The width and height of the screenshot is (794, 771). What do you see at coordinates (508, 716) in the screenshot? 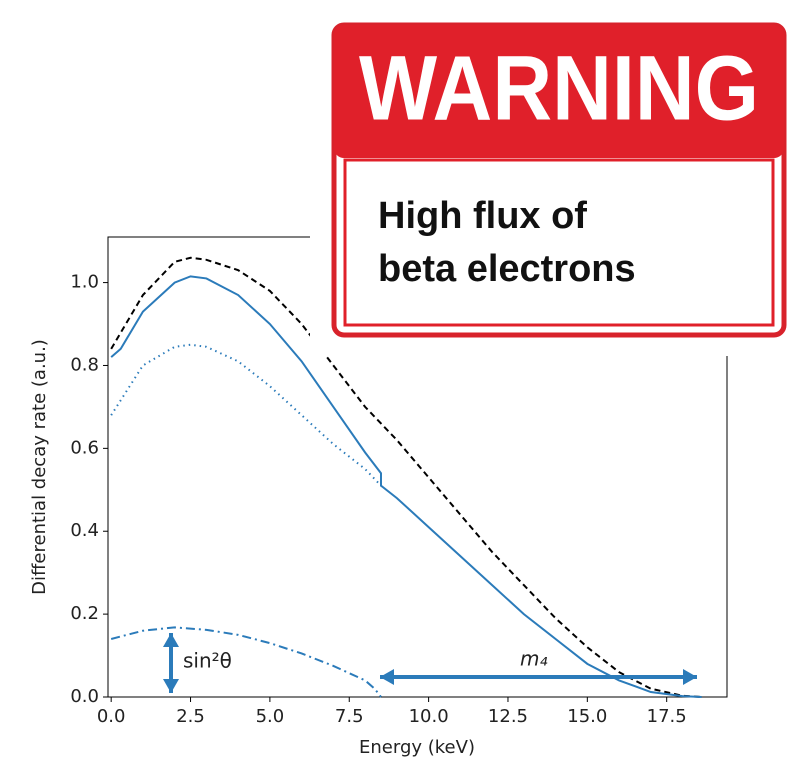
I see `x-tick-label: 12.5` at bounding box center [508, 716].